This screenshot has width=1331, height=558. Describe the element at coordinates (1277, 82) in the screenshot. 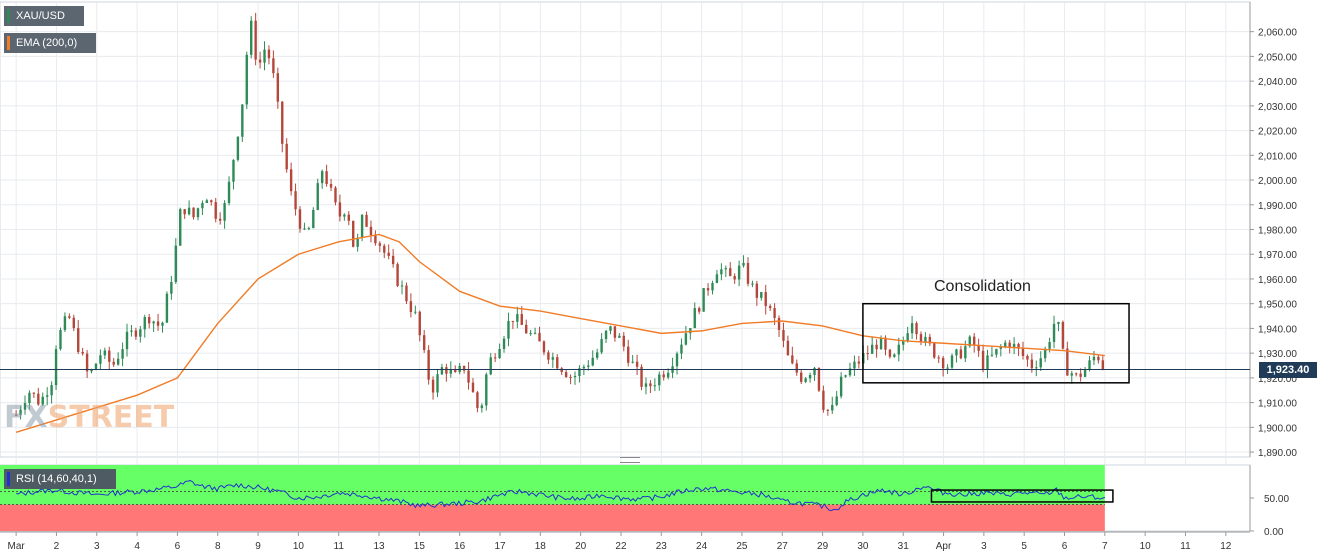

I see `y-tick-label: 2,040.00` at that location.